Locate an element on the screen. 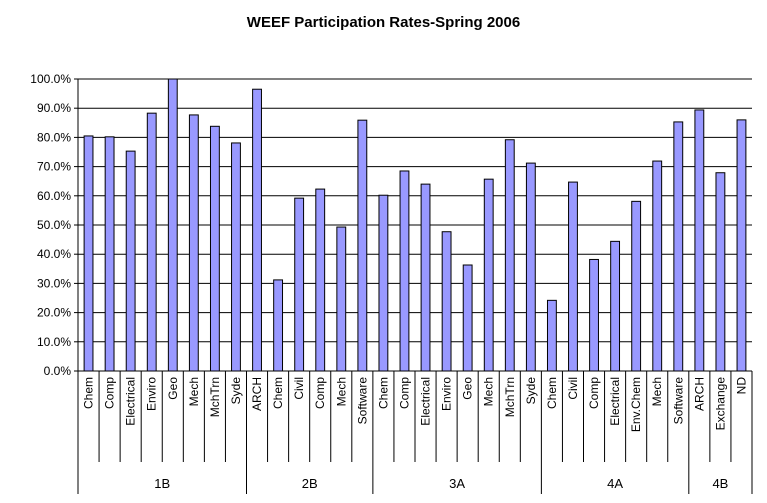 Image resolution: width=767 pixels, height=503 pixels. x-group-labels: 1B 2B 3A 4A 4B is located at coordinates (441, 483).